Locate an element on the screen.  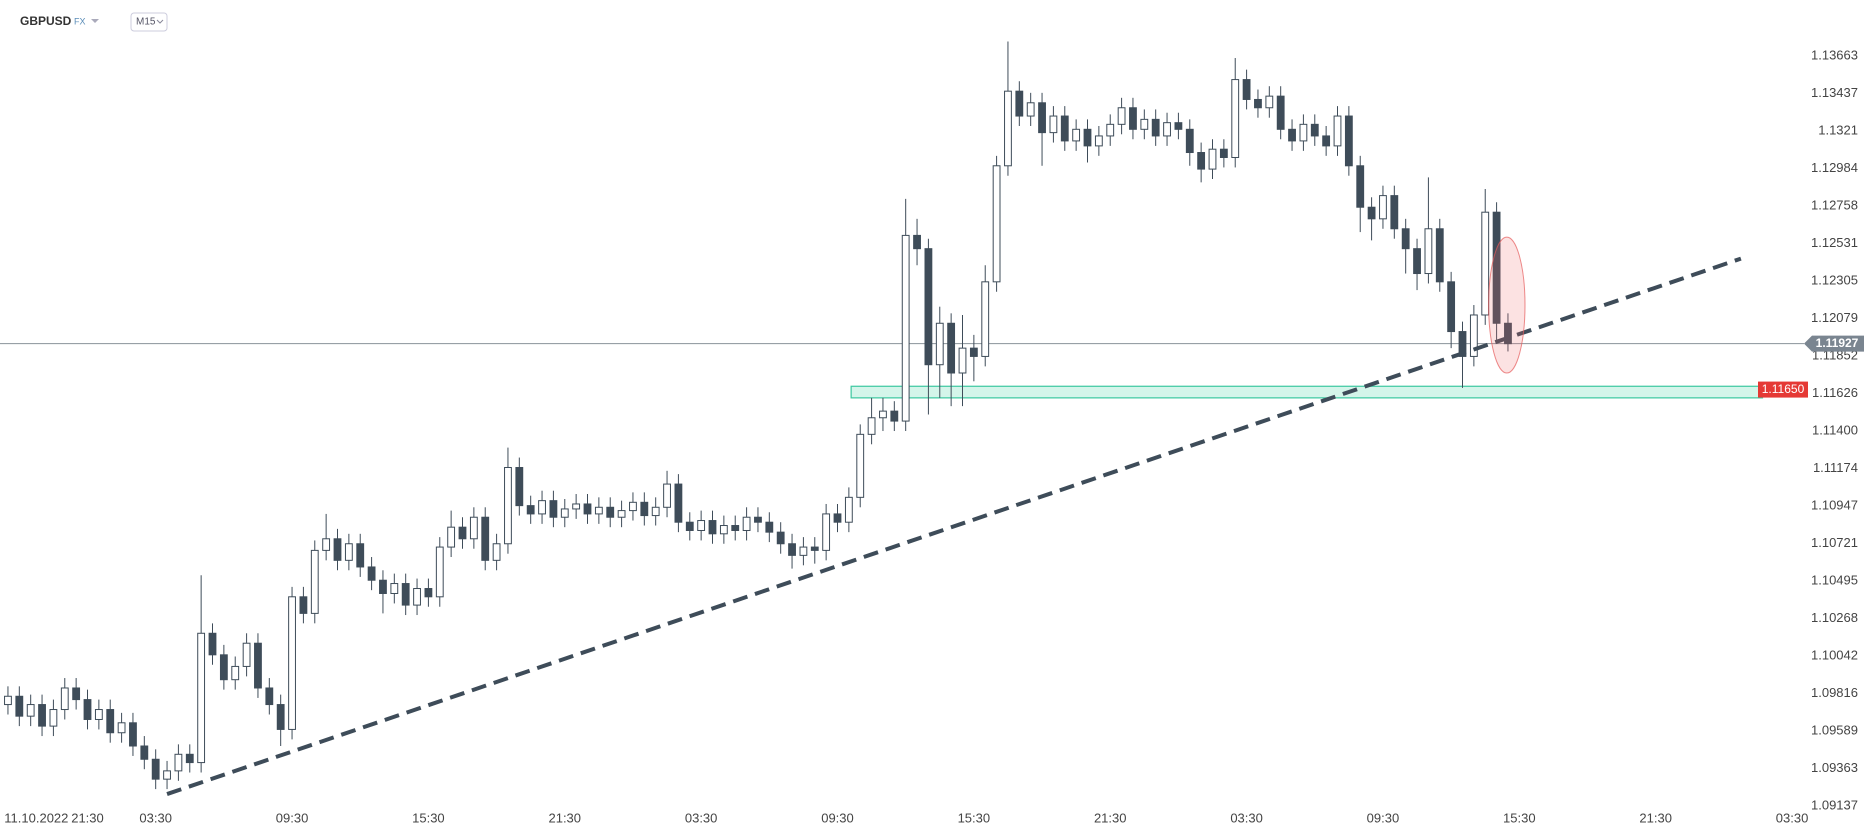
timeframe-button is located at coordinates (149, 22).